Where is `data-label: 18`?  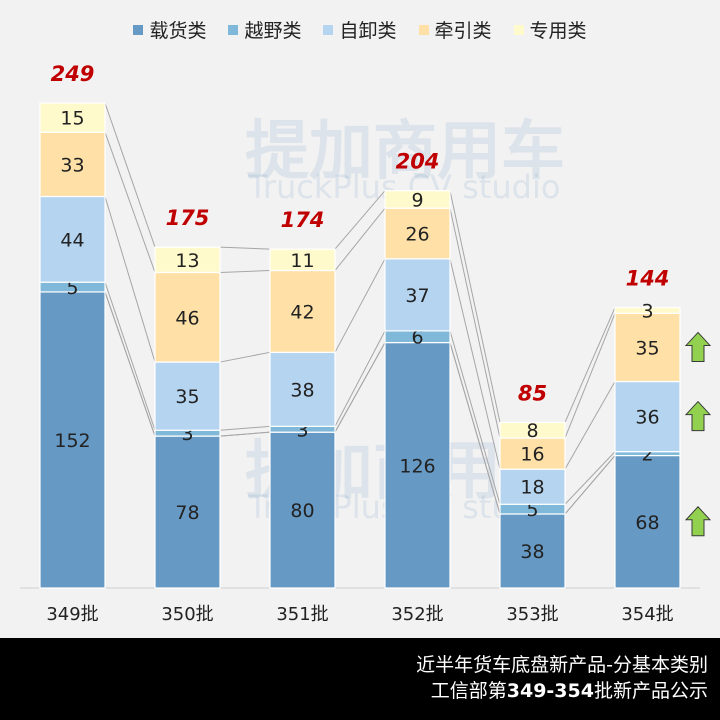 data-label: 18 is located at coordinates (532, 488).